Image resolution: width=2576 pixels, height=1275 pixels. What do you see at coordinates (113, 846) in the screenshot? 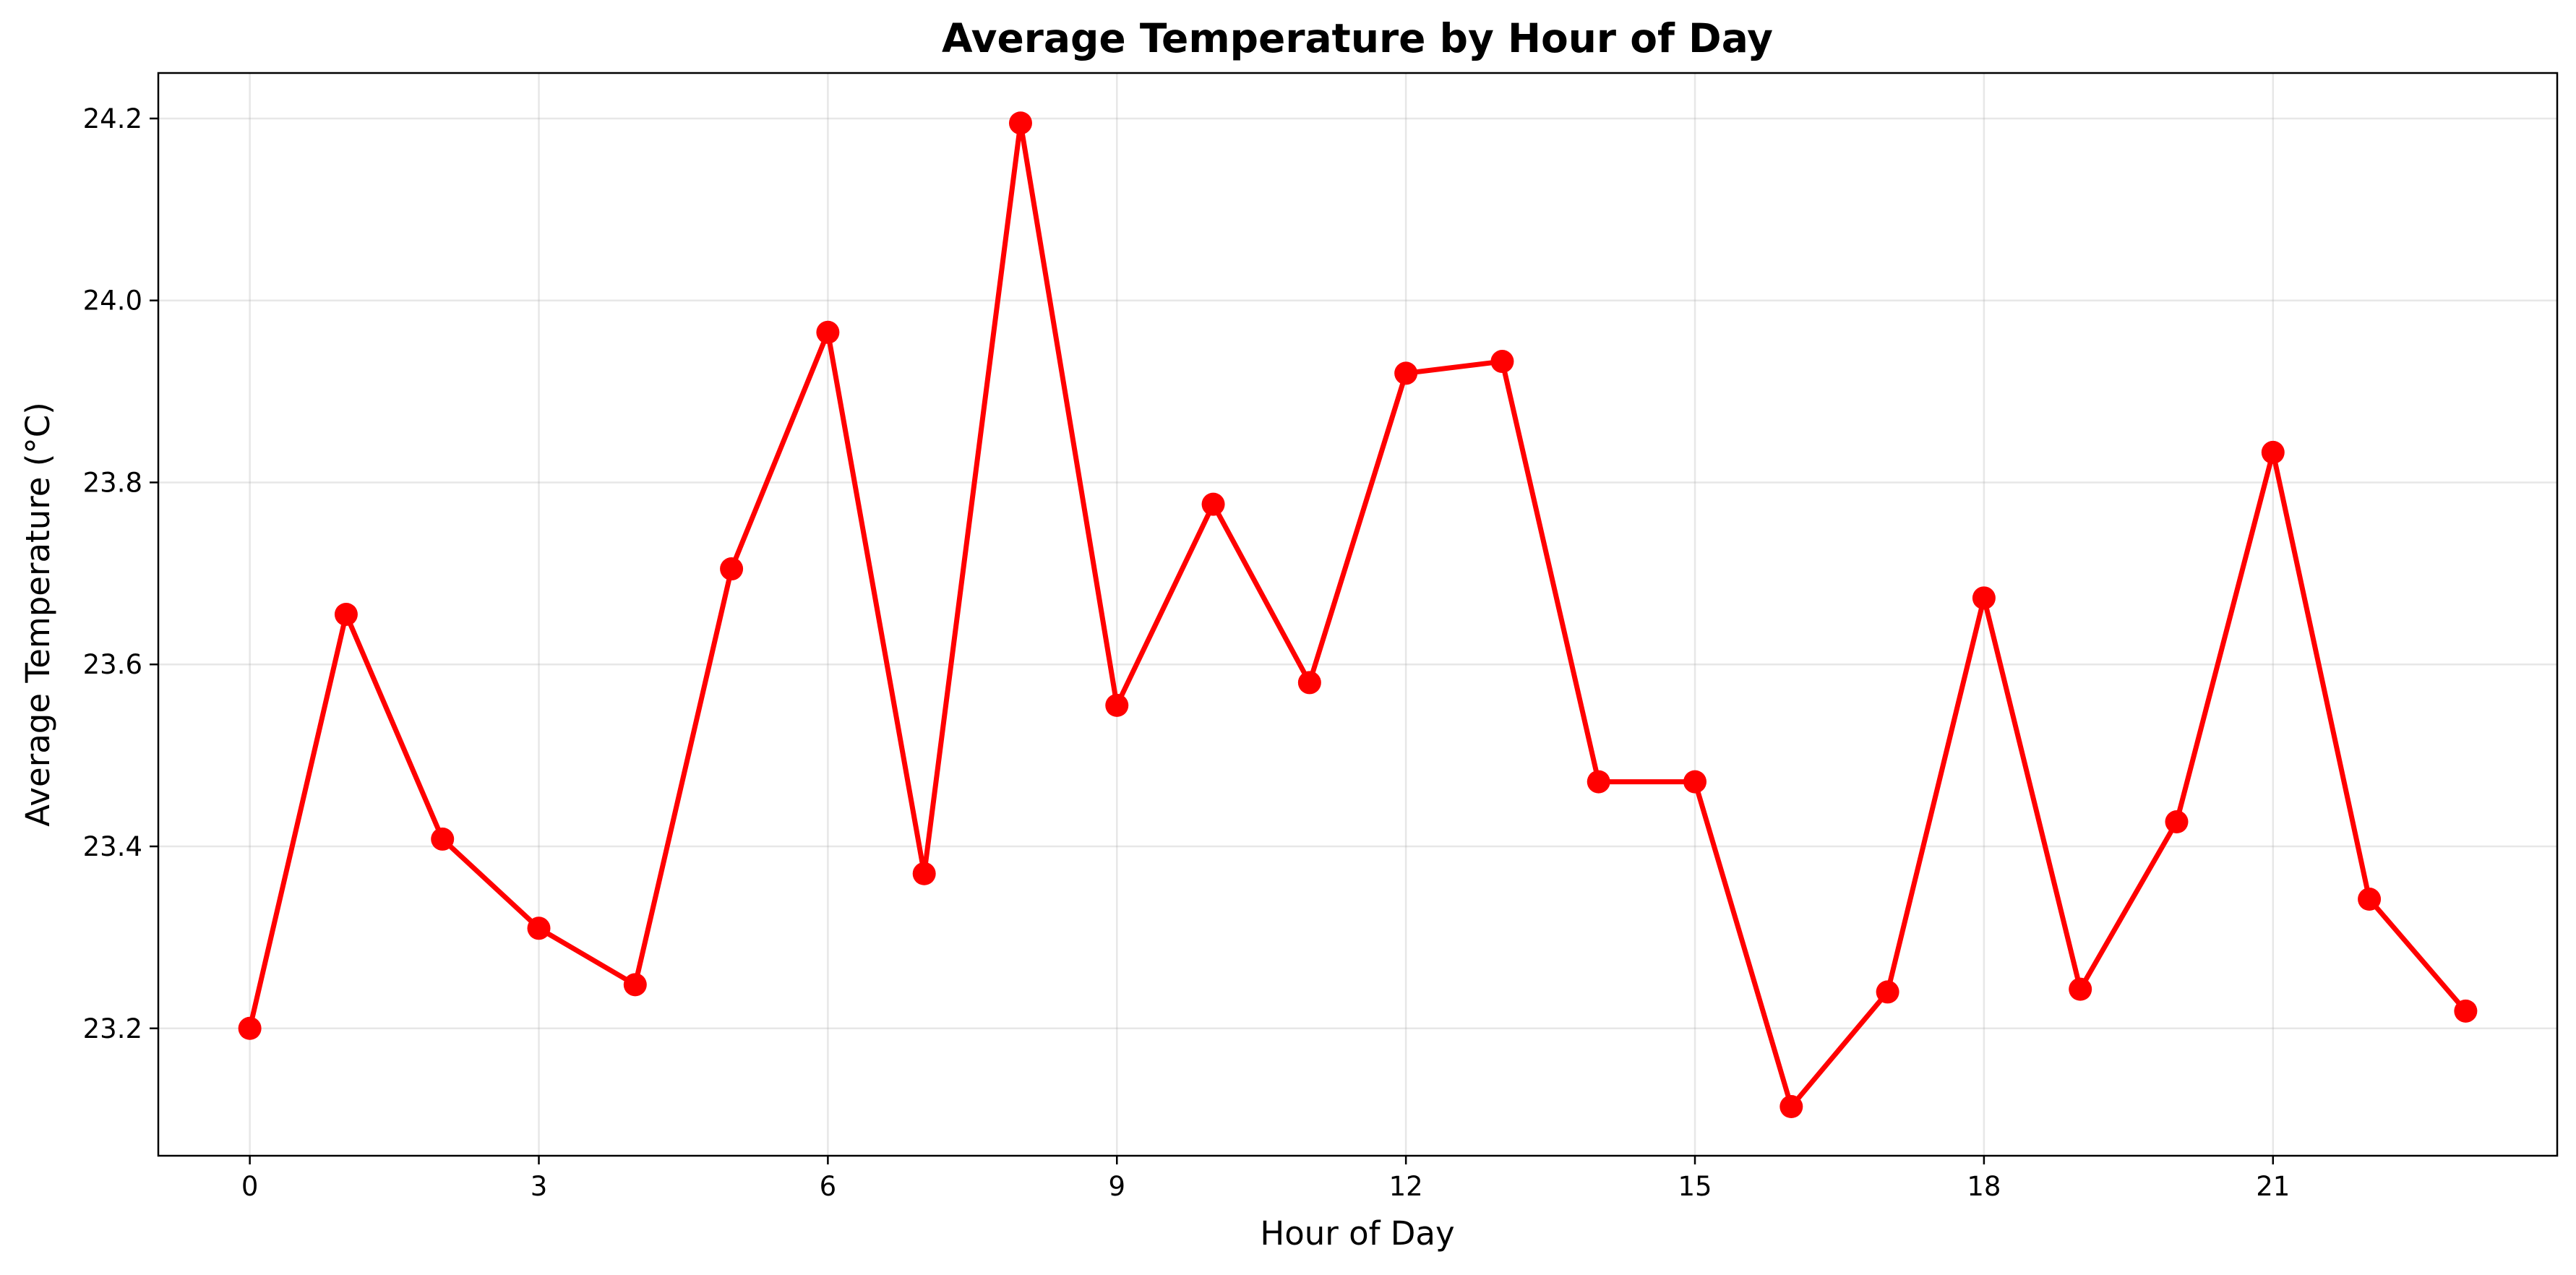
I see `y-tick-label: 23.4` at bounding box center [113, 846].